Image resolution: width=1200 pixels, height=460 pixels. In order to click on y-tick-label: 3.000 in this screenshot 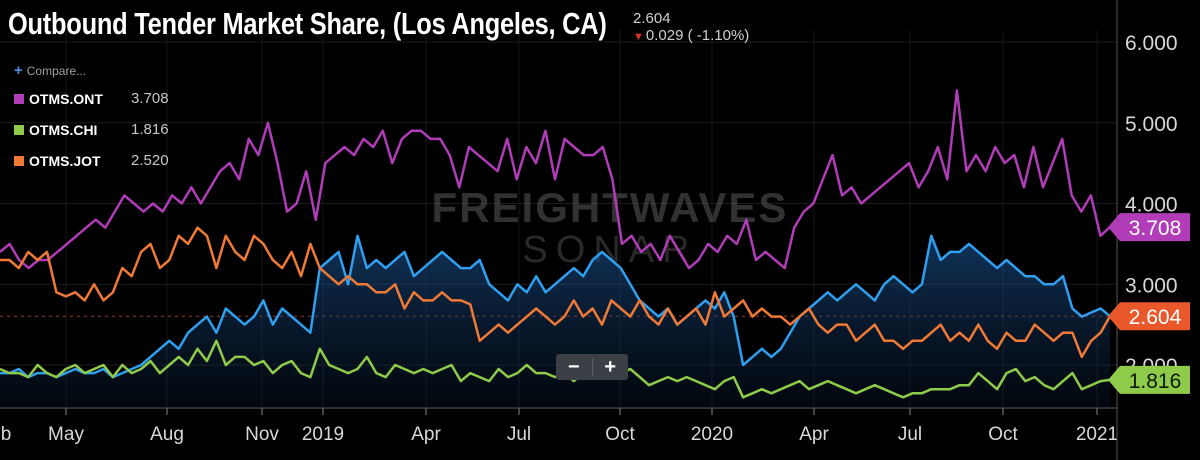, I will do `click(1151, 285)`.